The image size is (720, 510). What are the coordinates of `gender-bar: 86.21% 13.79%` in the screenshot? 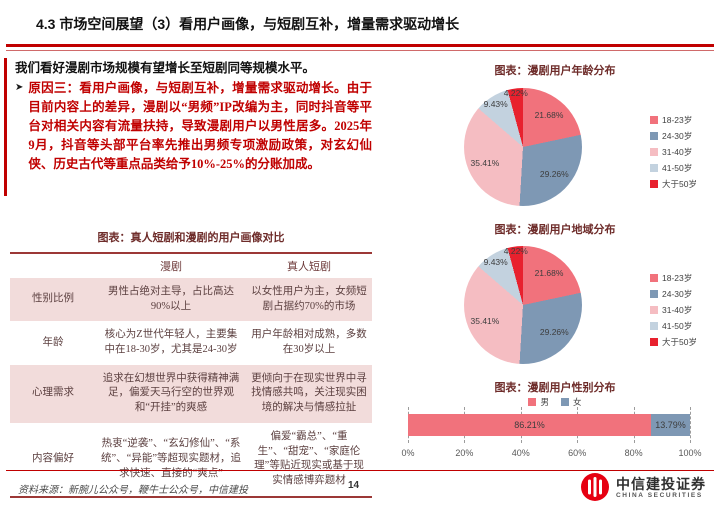 It's located at (549, 425).